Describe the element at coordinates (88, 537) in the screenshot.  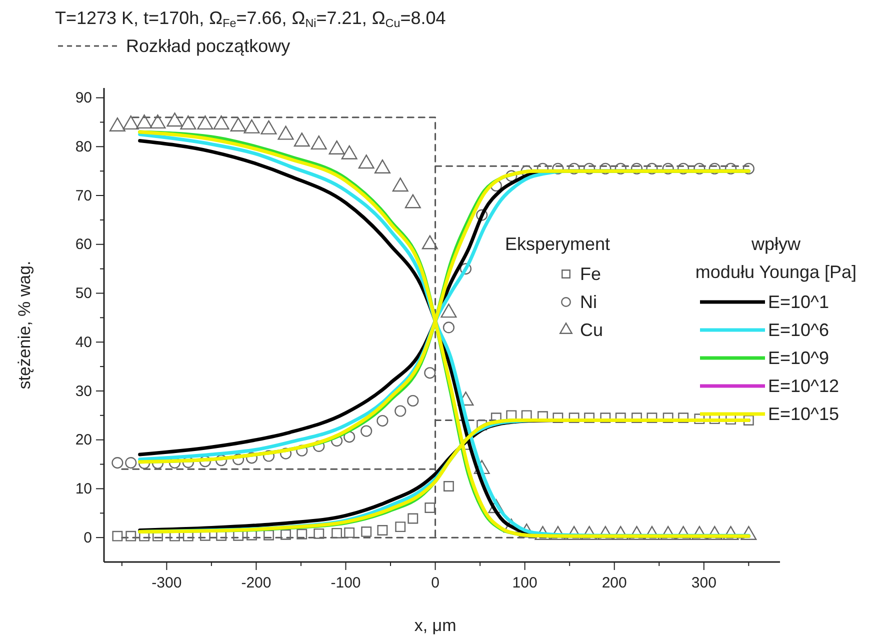
I see `y-tick-label: 0` at that location.